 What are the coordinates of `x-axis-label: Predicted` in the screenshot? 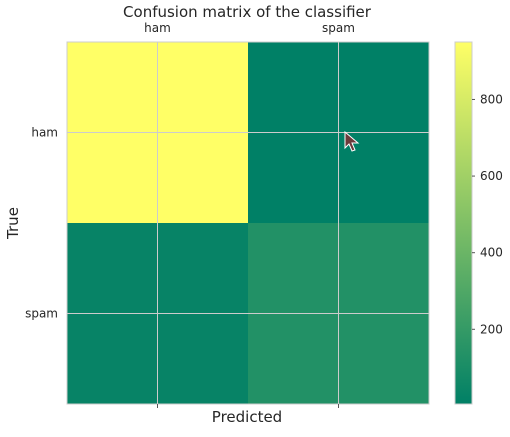 It's located at (247, 417).